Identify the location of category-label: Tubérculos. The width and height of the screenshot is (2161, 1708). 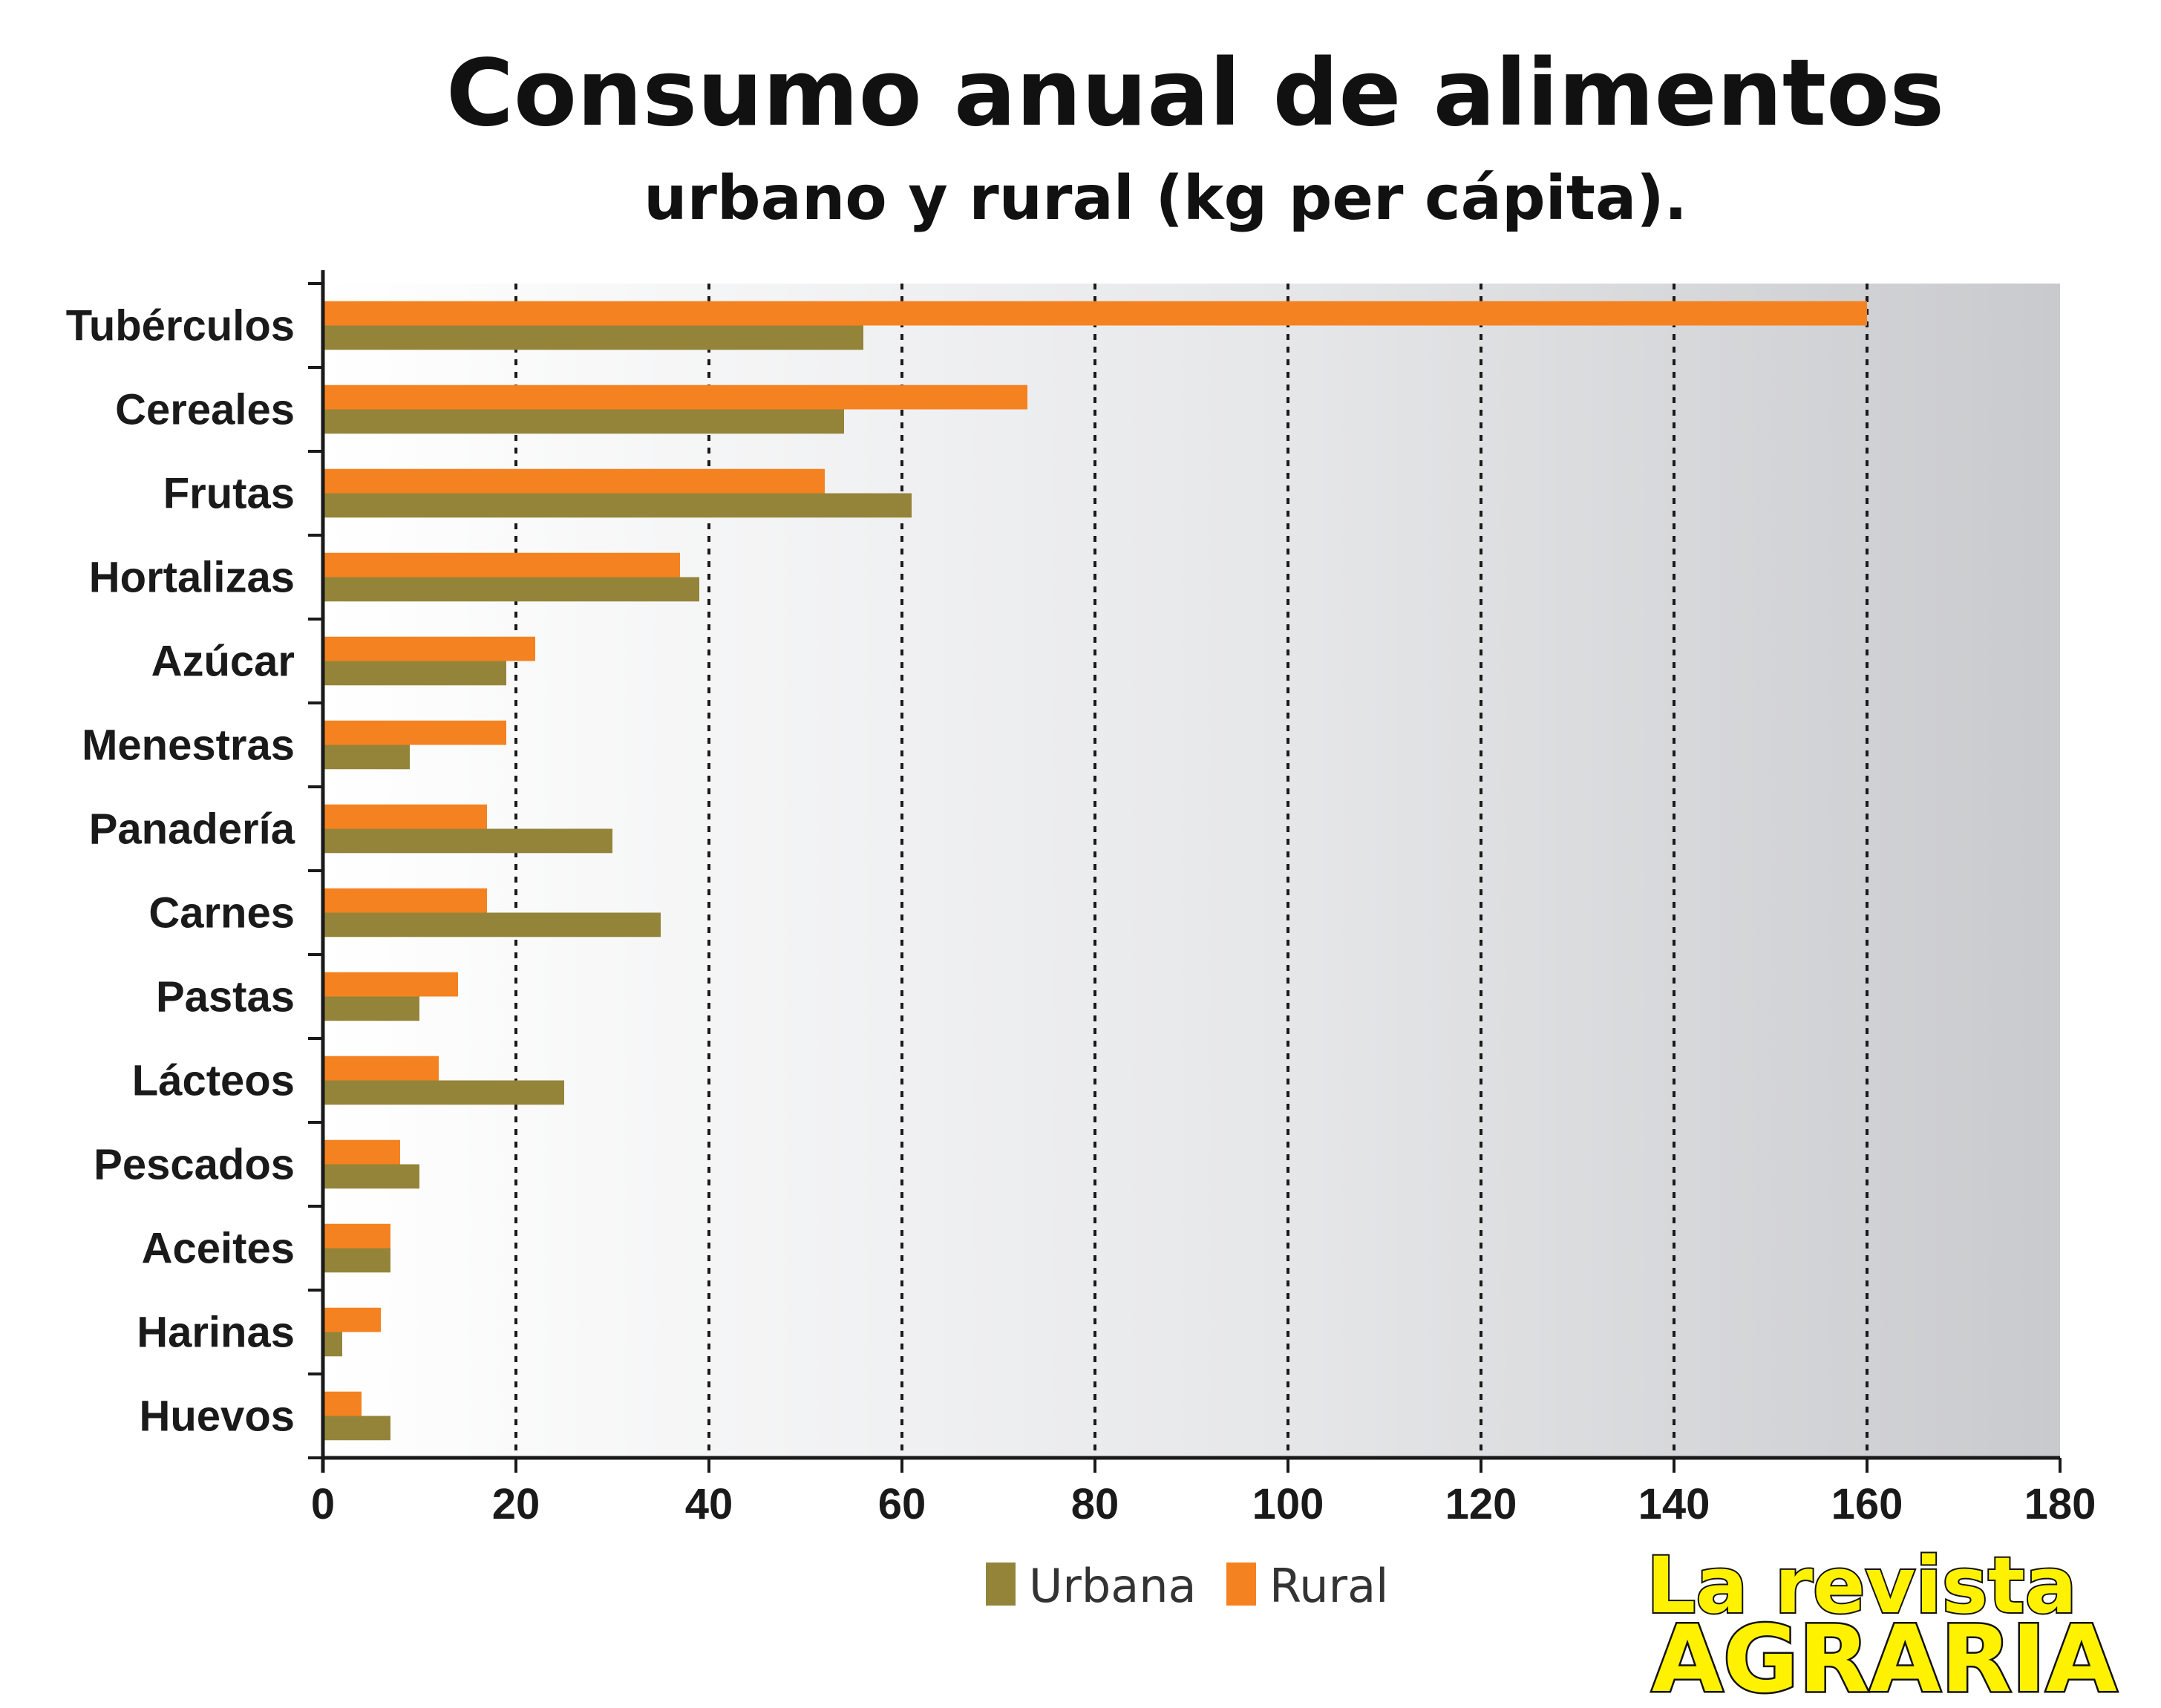
(180, 326).